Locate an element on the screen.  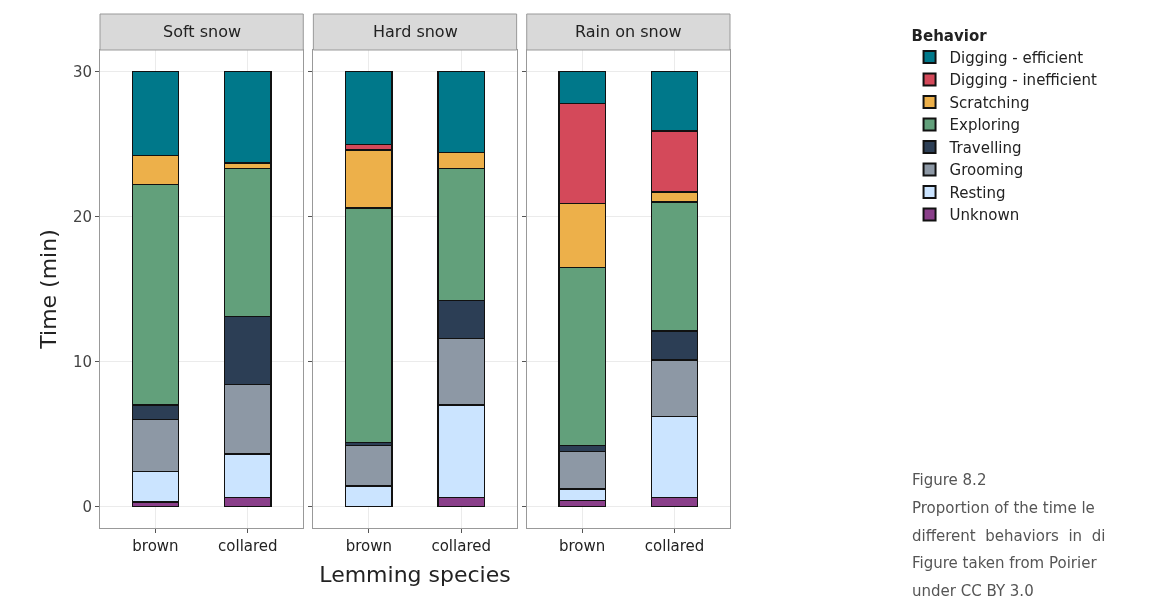
legend-label: Digging - efficient is located at coordinates (1016, 57).